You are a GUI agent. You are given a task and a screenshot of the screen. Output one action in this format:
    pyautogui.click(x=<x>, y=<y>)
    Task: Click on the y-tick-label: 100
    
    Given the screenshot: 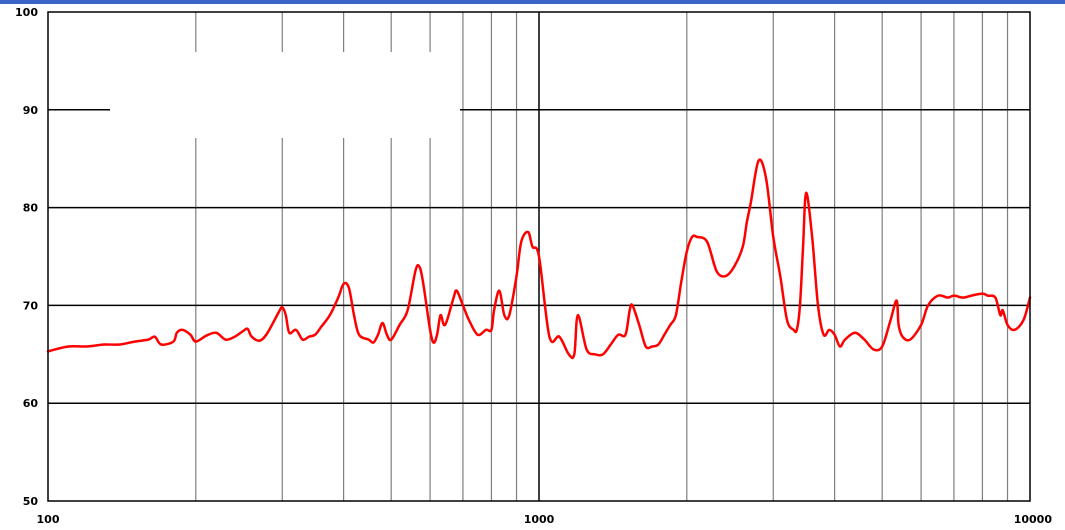 What is the action you would take?
    pyautogui.click(x=26, y=12)
    